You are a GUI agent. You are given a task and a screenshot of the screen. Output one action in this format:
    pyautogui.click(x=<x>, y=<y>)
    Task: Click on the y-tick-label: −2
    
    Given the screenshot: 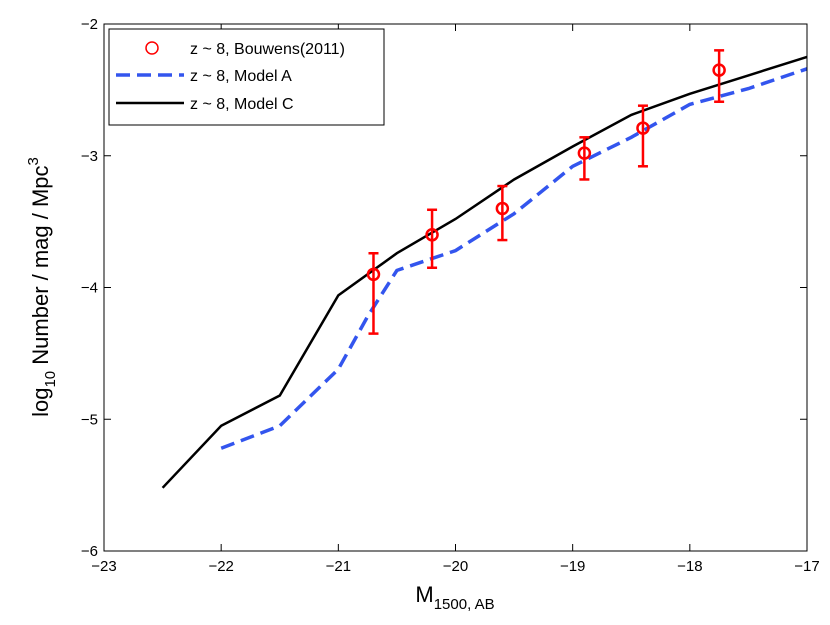 What is the action you would take?
    pyautogui.click(x=89, y=24)
    